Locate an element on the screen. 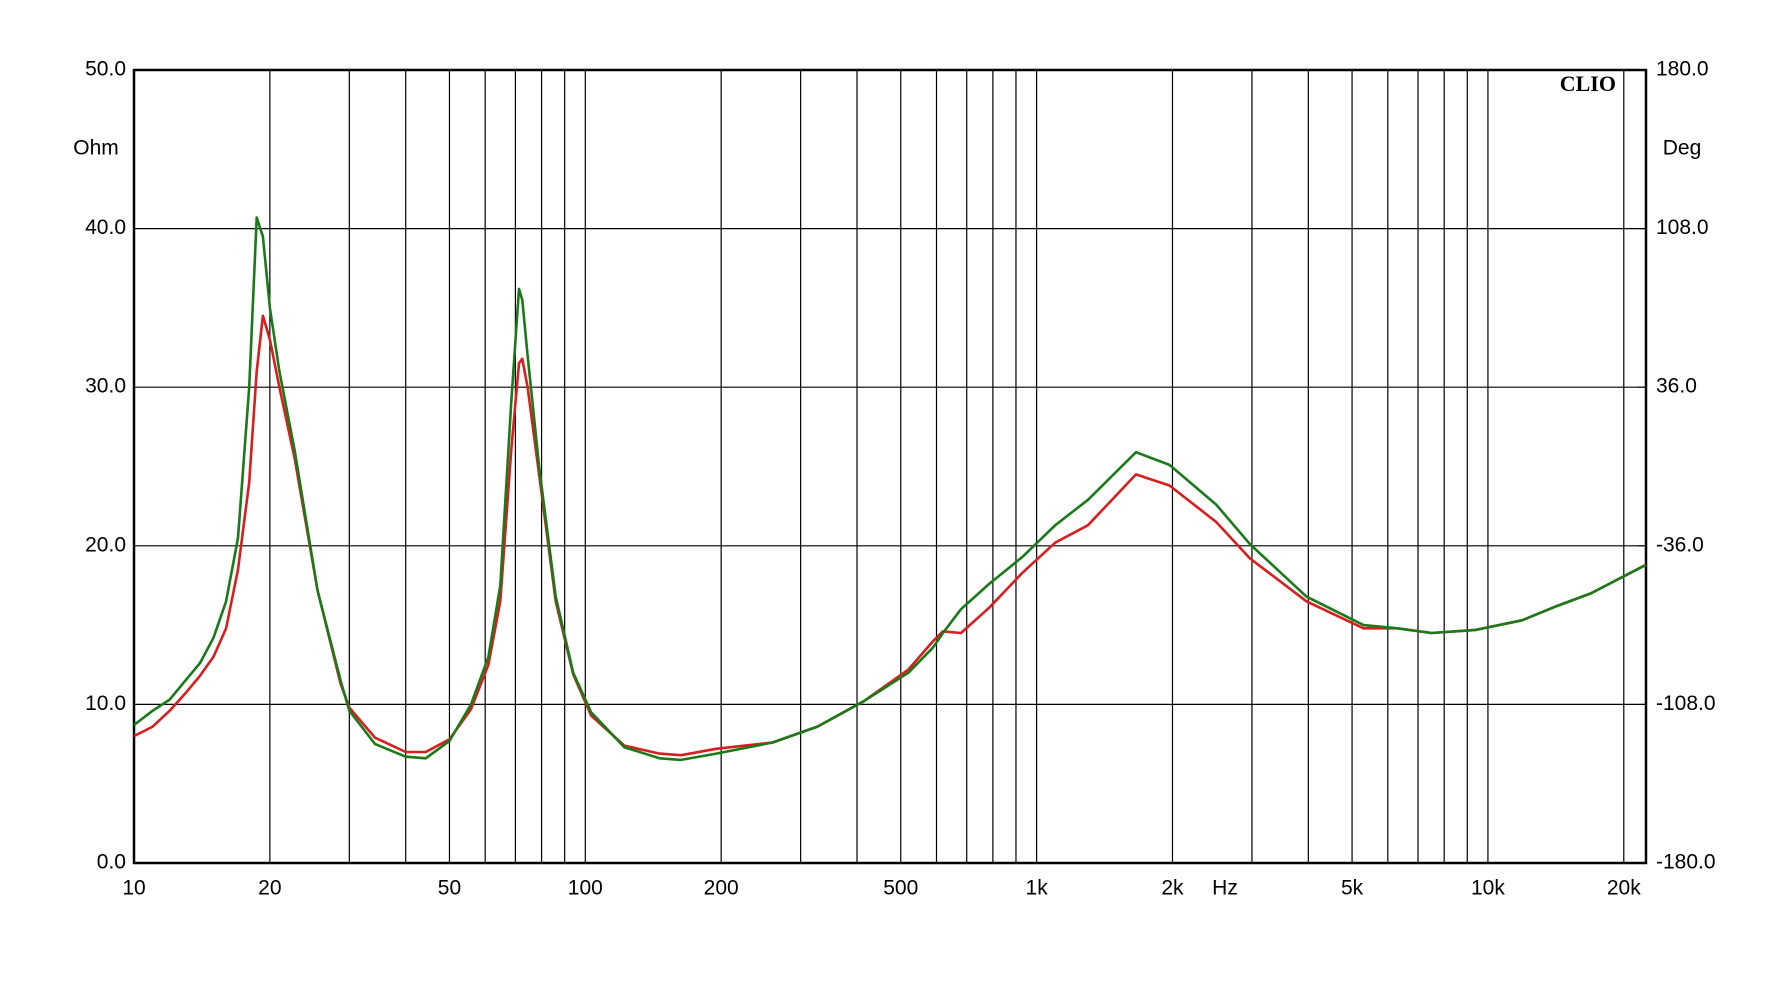 This screenshot has width=1772, height=1001. x-tick-label: 500 is located at coordinates (900, 888).